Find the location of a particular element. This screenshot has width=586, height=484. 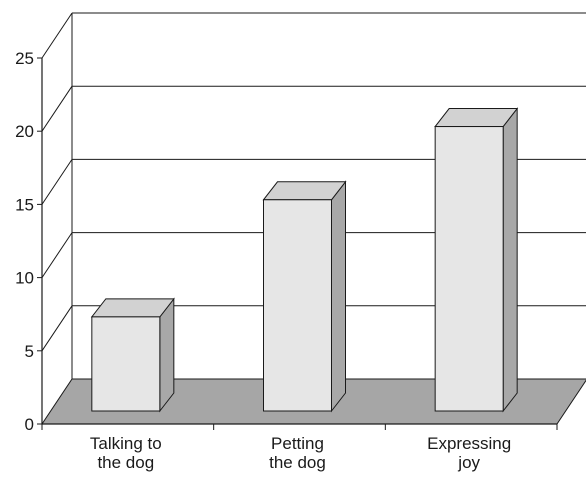

y-tick-label: 5 is located at coordinates (29, 351).